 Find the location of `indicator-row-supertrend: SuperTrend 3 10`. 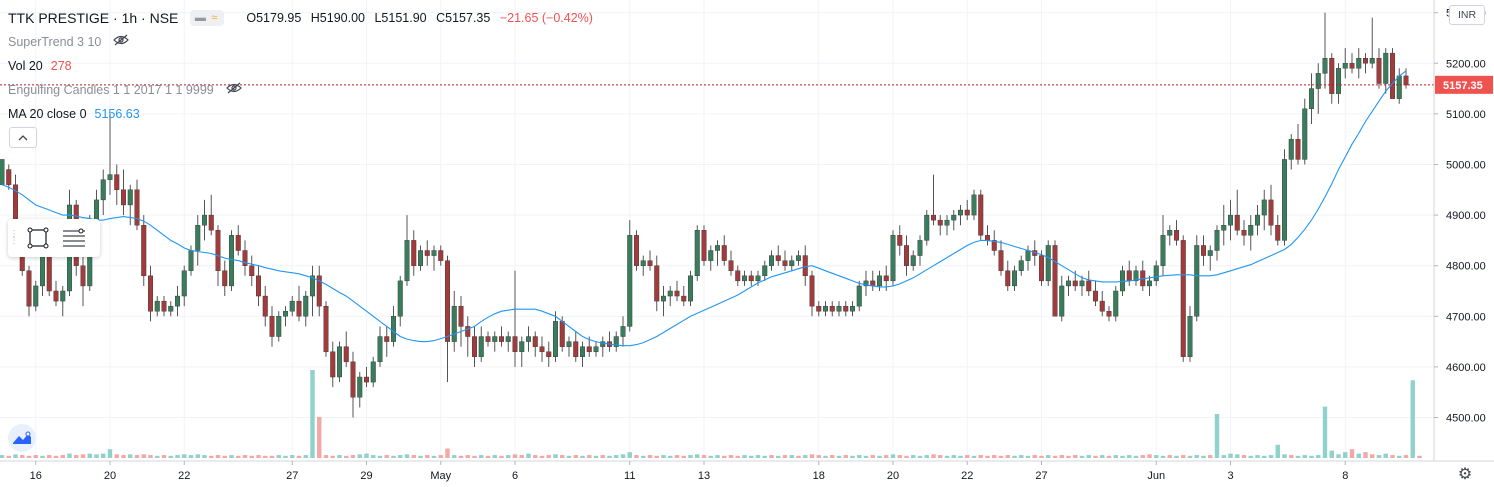

indicator-row-supertrend: SuperTrend 3 10 is located at coordinates (303, 42).